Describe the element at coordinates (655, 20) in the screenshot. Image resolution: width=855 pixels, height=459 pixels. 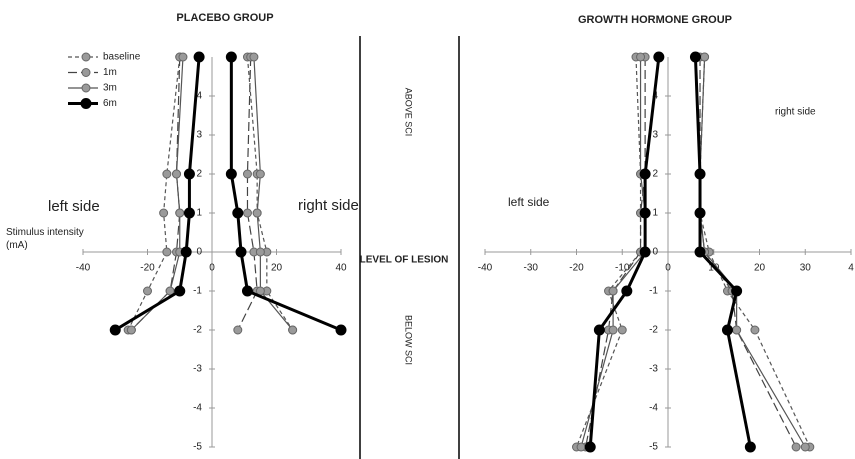
I see `chart-title: GROWTH HORMONE GROUP` at that location.